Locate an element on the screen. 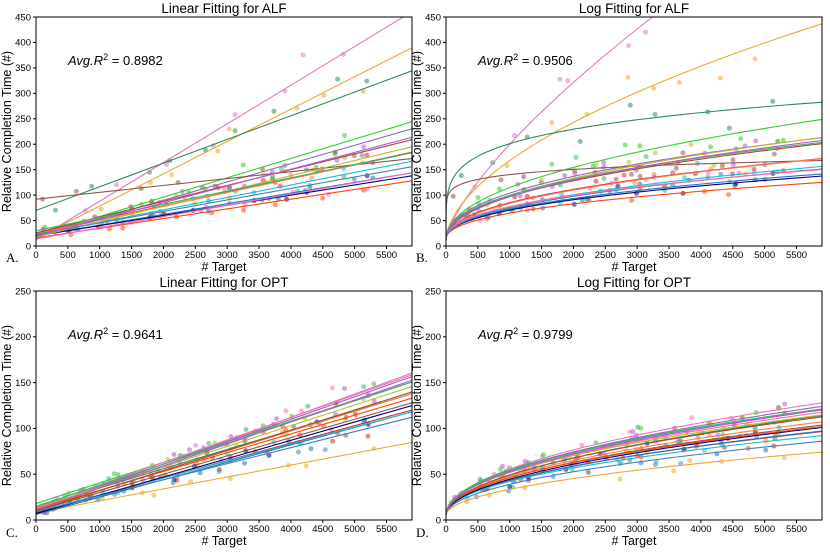 The height and width of the screenshot is (552, 830). plot-area-D is located at coordinates (634, 458).